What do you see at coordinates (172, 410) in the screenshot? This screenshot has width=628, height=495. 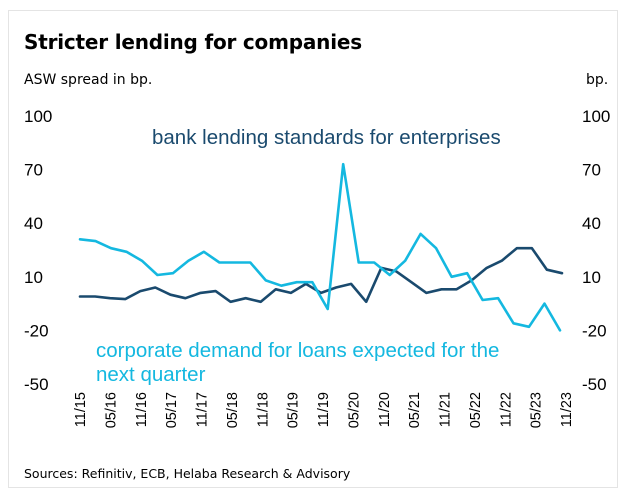 I see `x-tick-label: 05/17` at bounding box center [172, 410].